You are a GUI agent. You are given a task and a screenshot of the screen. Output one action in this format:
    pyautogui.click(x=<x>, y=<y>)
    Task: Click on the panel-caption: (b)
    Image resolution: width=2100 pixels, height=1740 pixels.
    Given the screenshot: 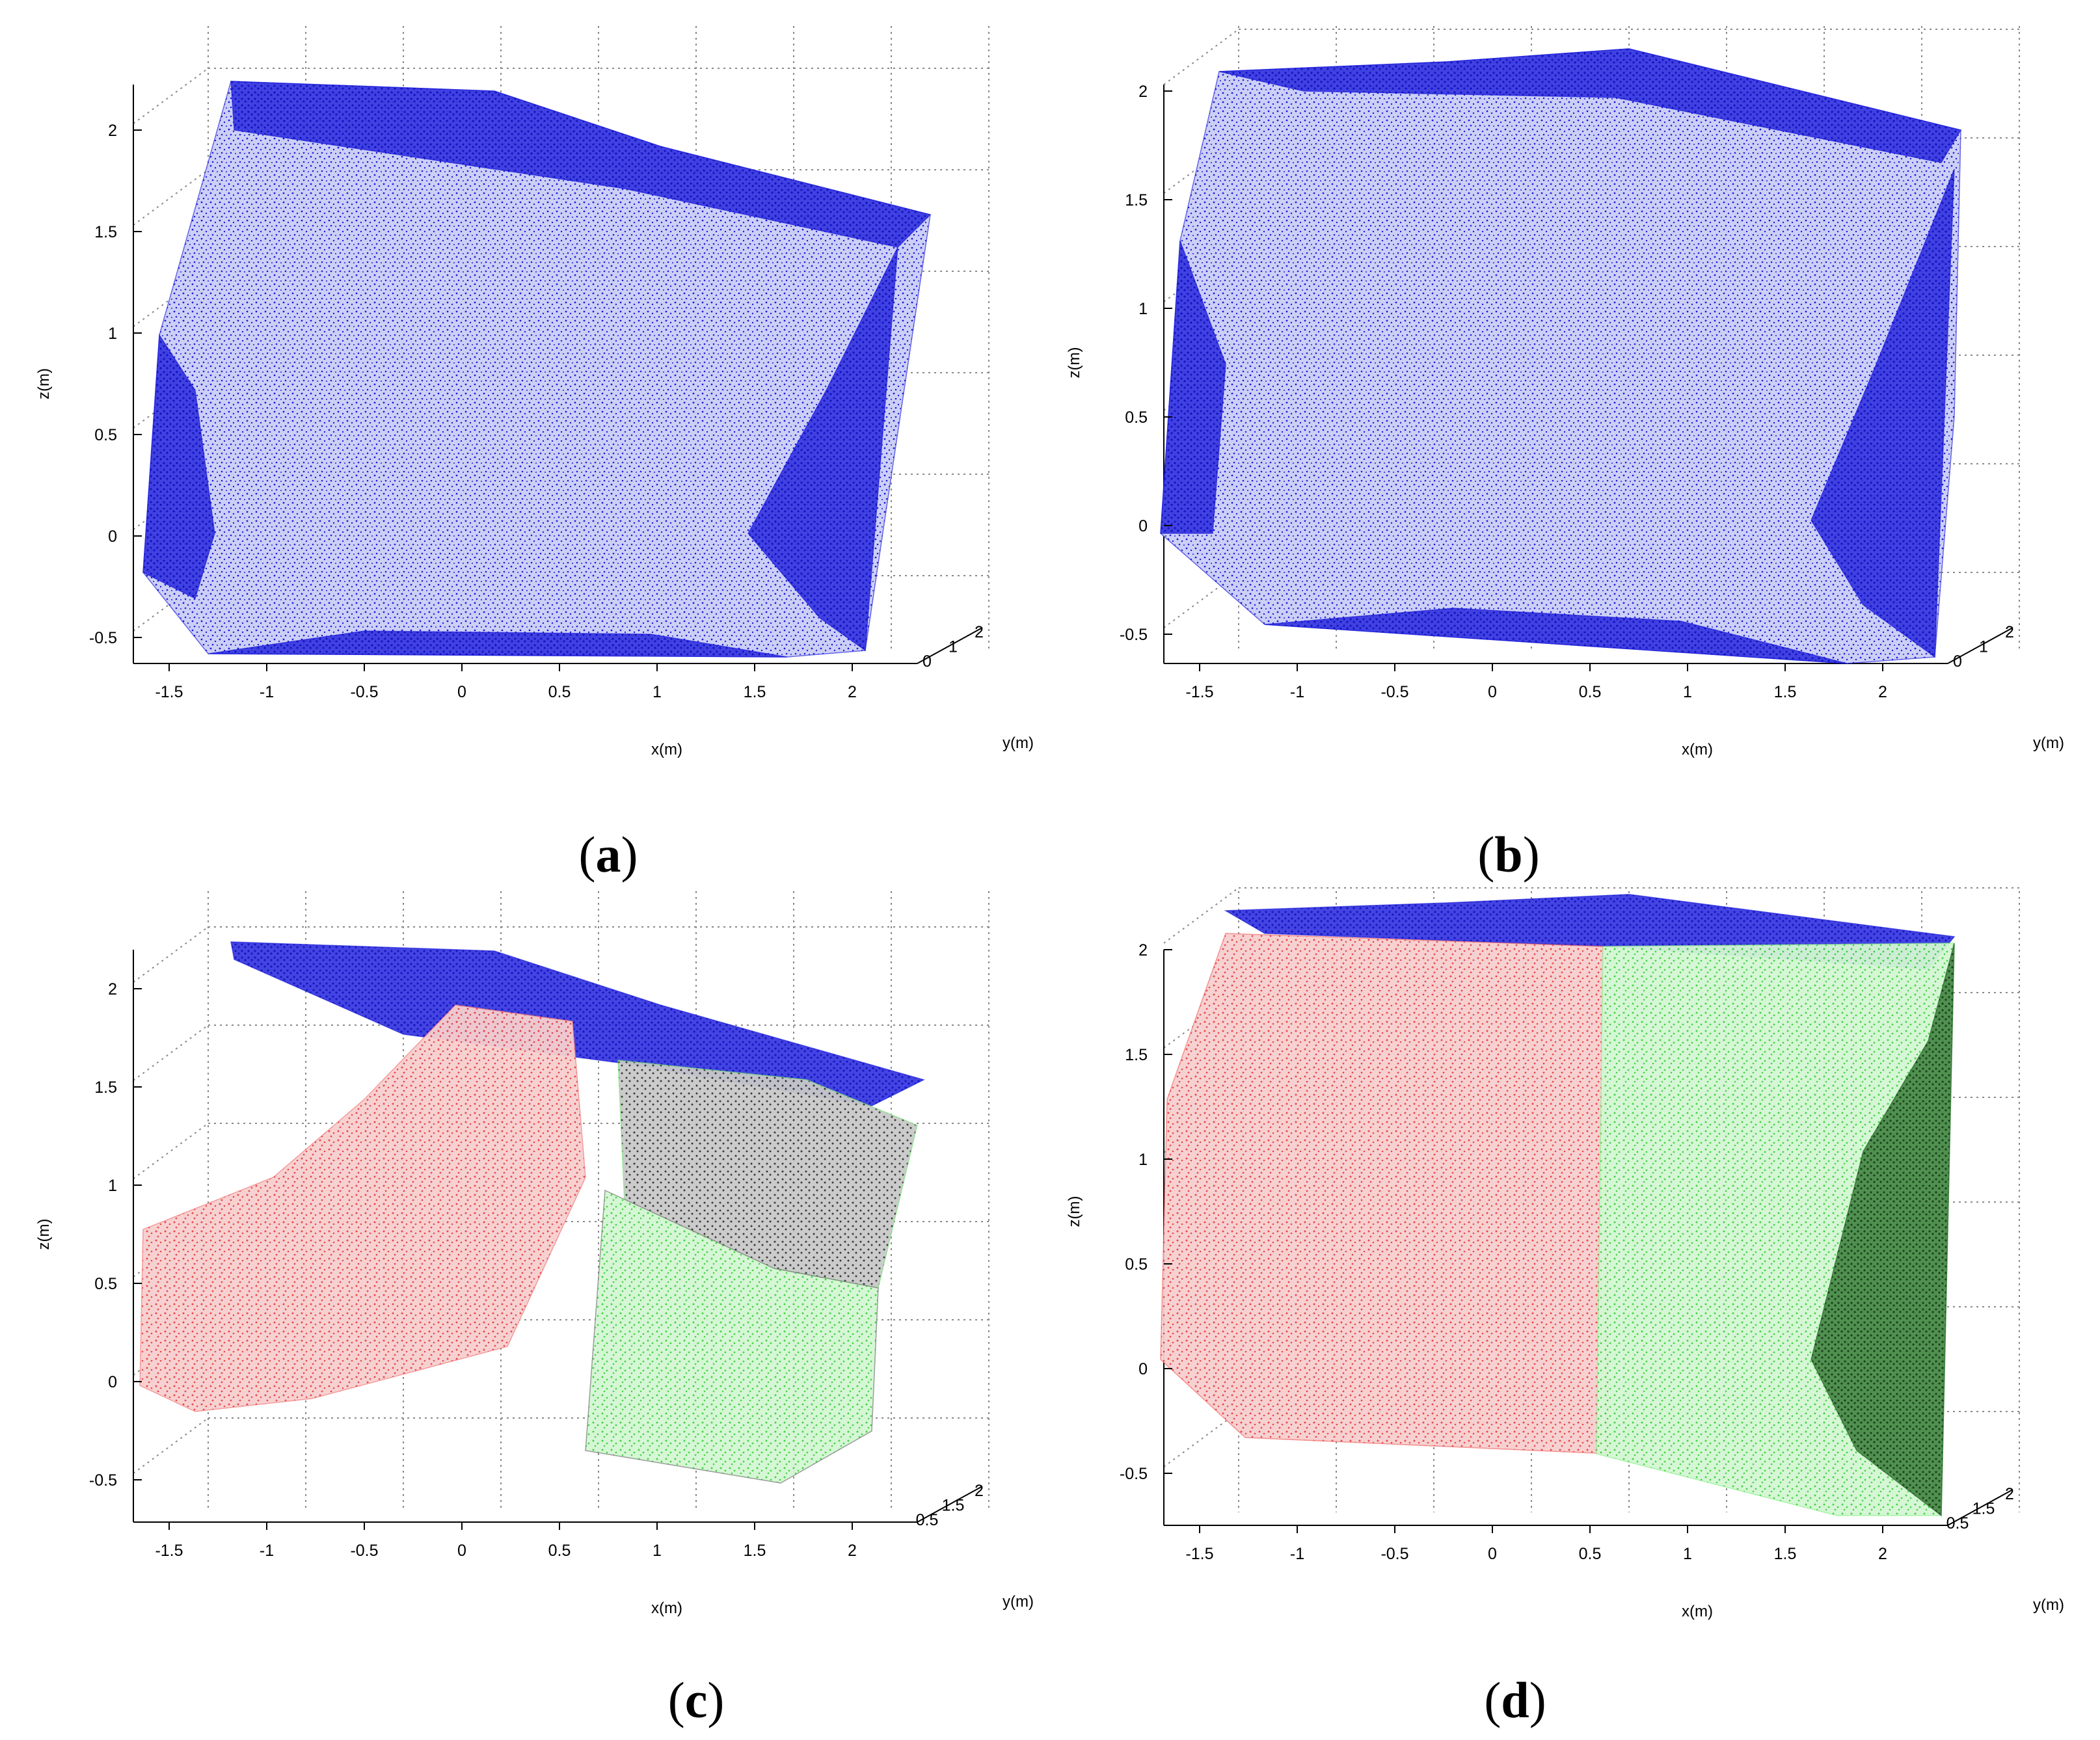 What is the action you would take?
    pyautogui.click(x=1508, y=854)
    